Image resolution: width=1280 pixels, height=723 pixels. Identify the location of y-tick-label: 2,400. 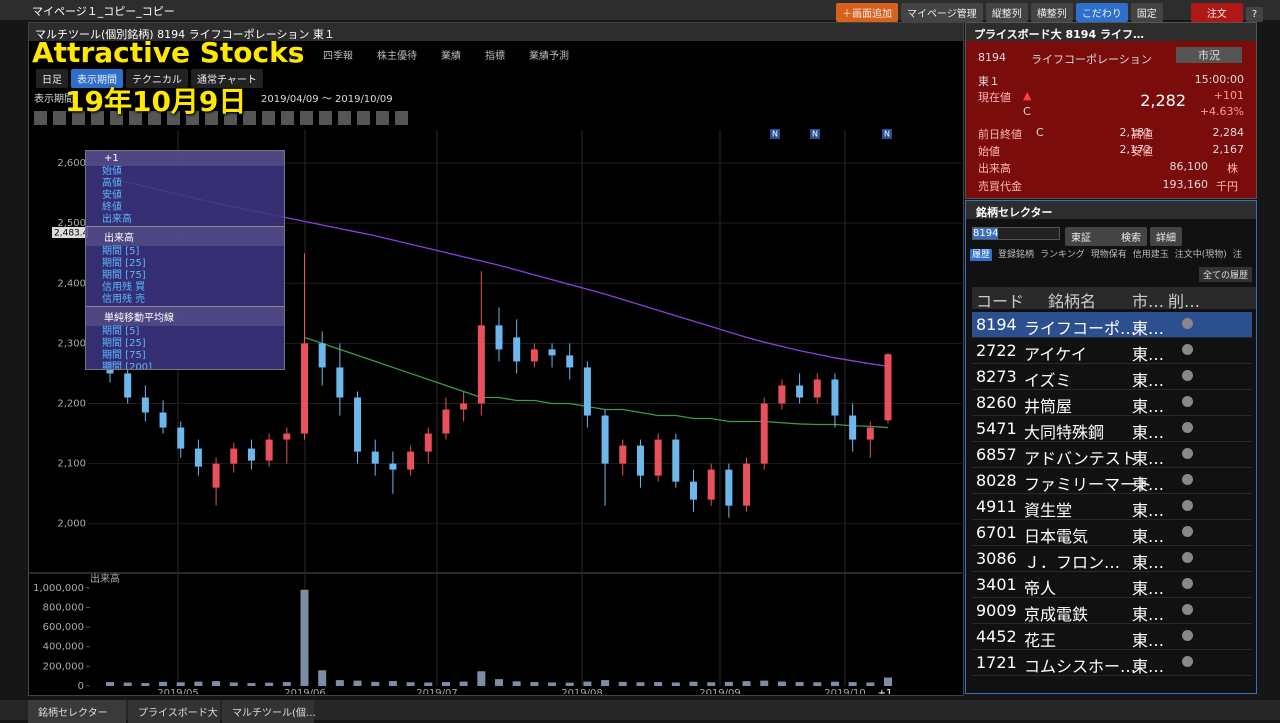
(71, 283).